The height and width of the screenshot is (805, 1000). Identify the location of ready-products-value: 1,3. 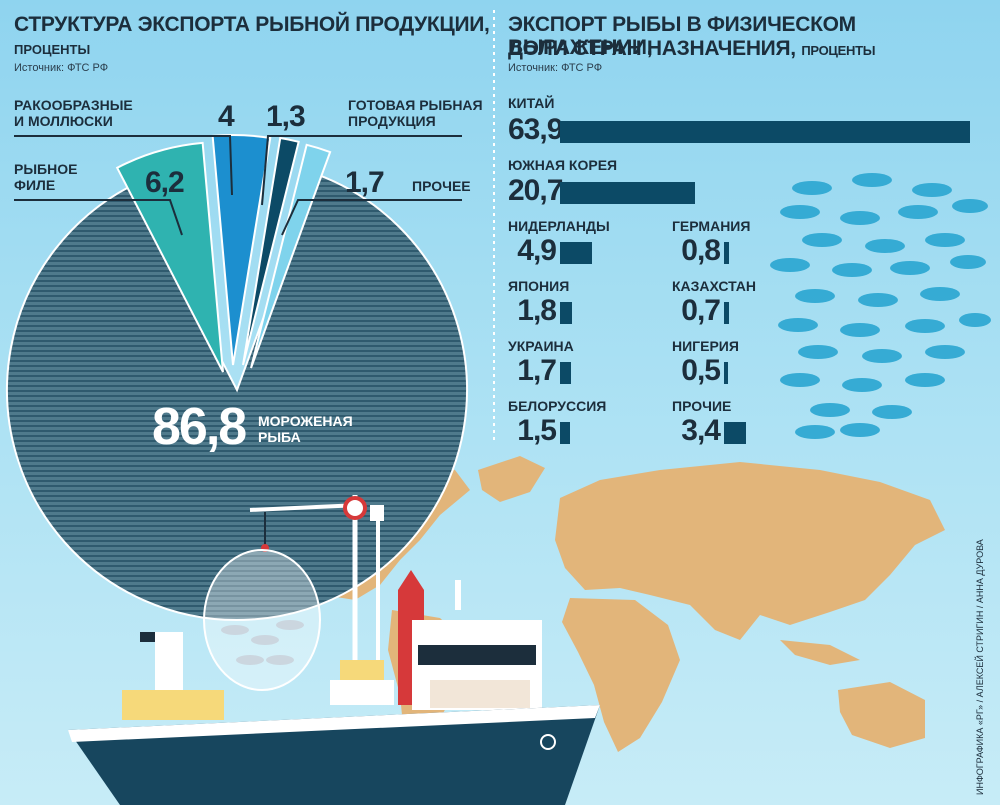
(286, 116).